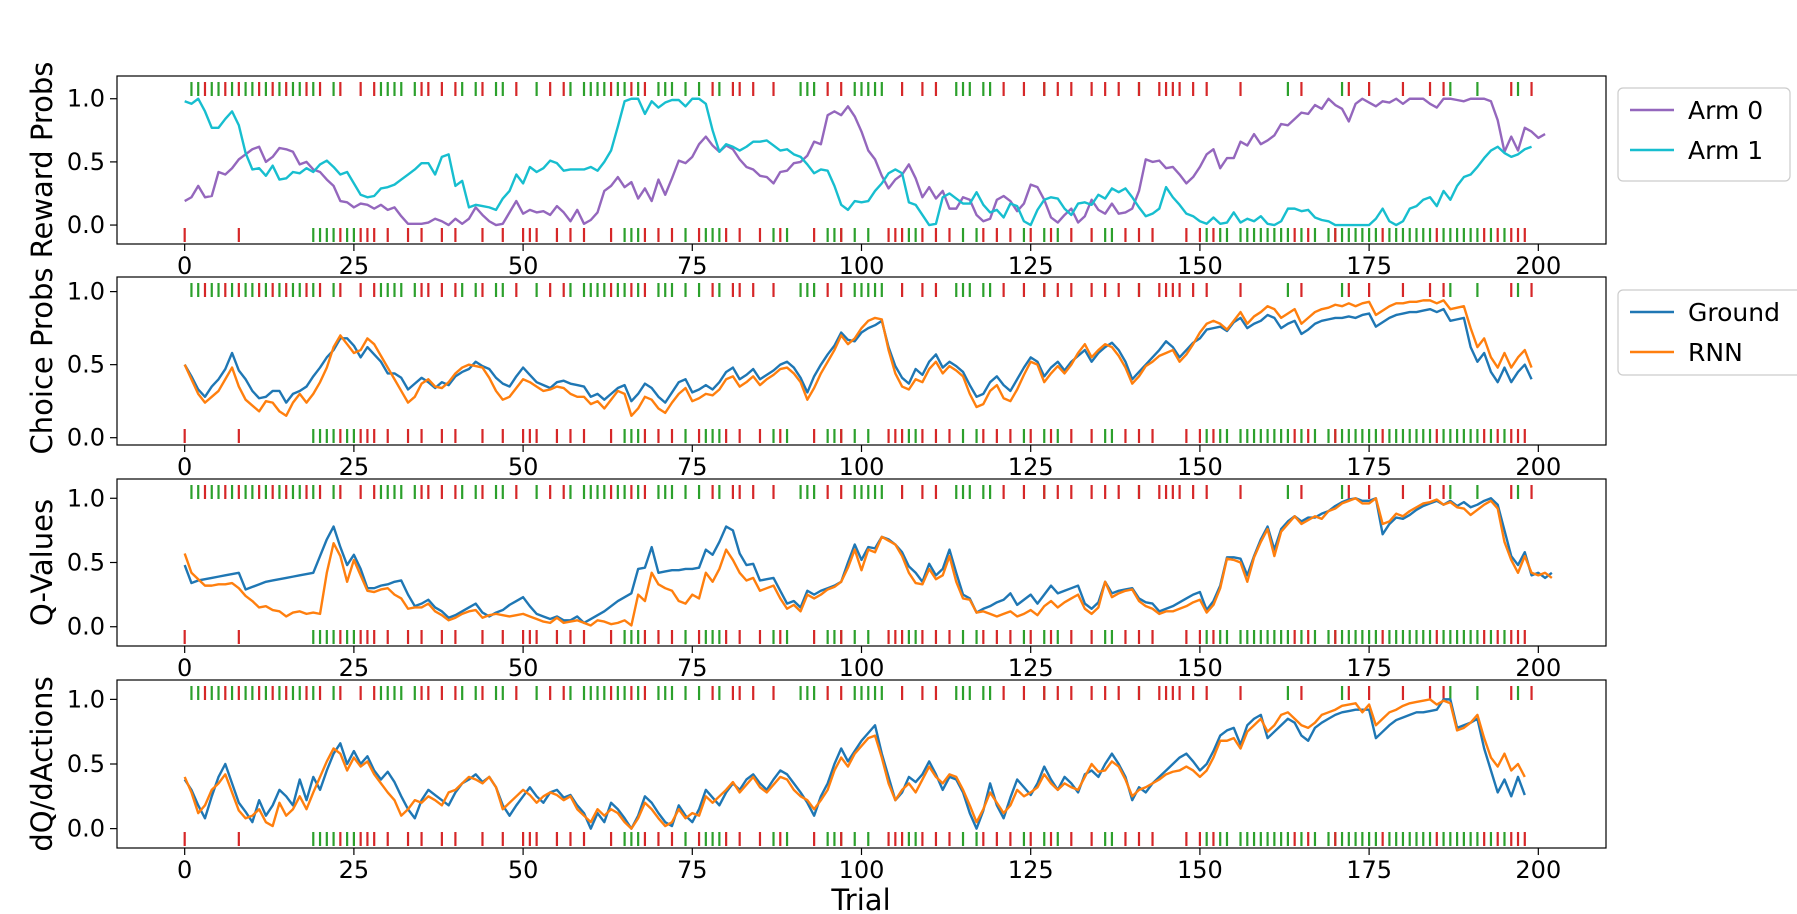 Image resolution: width=1797 pixels, height=914 pixels. Describe the element at coordinates (42, 763) in the screenshot. I see `y-axis-label: dQ/dActions` at that location.